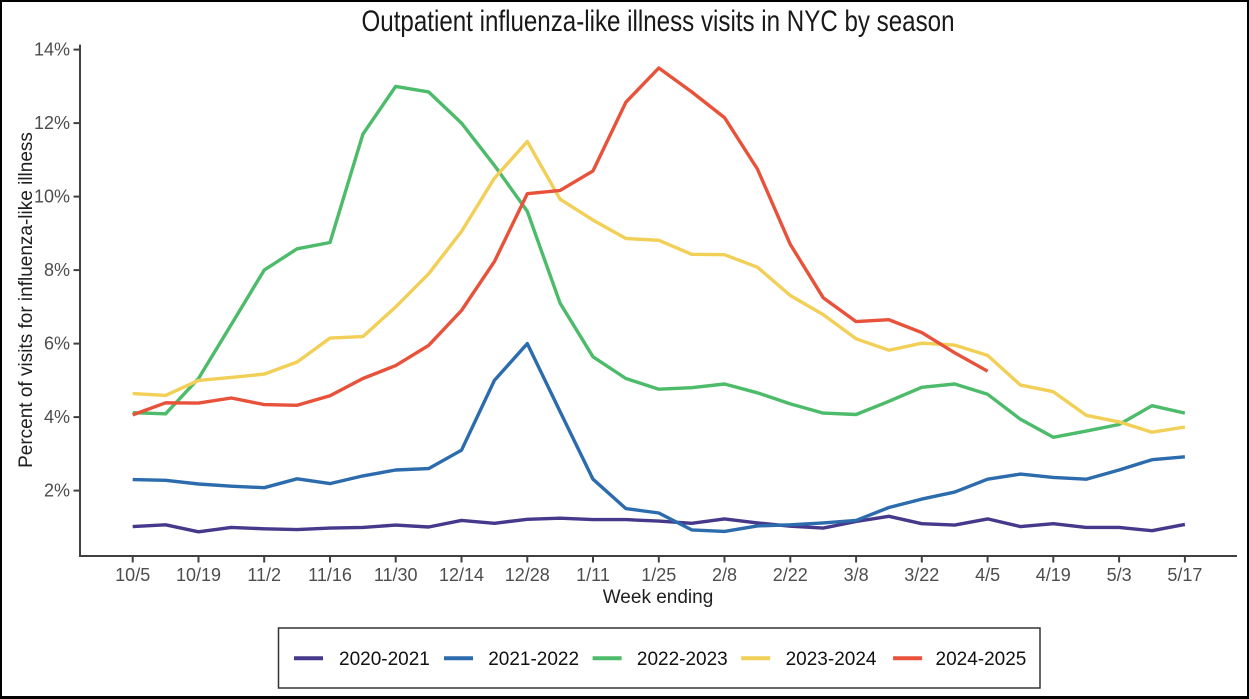 The height and width of the screenshot is (699, 1249). What do you see at coordinates (527, 575) in the screenshot?
I see `svg-text: 12/28` at bounding box center [527, 575].